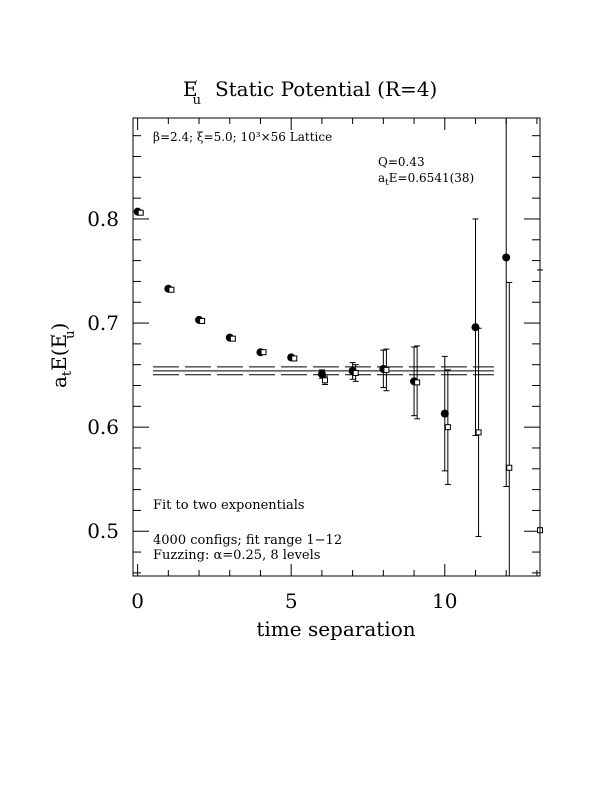  Describe the element at coordinates (70, 334) in the screenshot. I see `y-axis-label-sub2: u` at that location.